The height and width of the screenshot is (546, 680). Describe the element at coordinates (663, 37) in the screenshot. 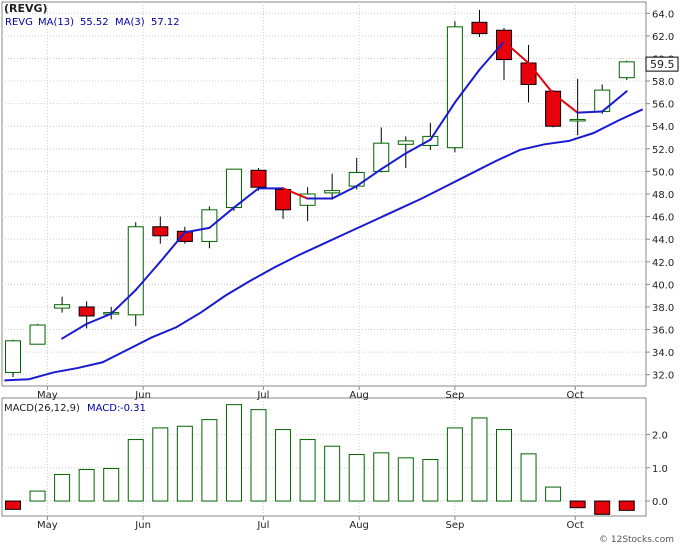

I see `price-tick-label: 62.0` at that location.